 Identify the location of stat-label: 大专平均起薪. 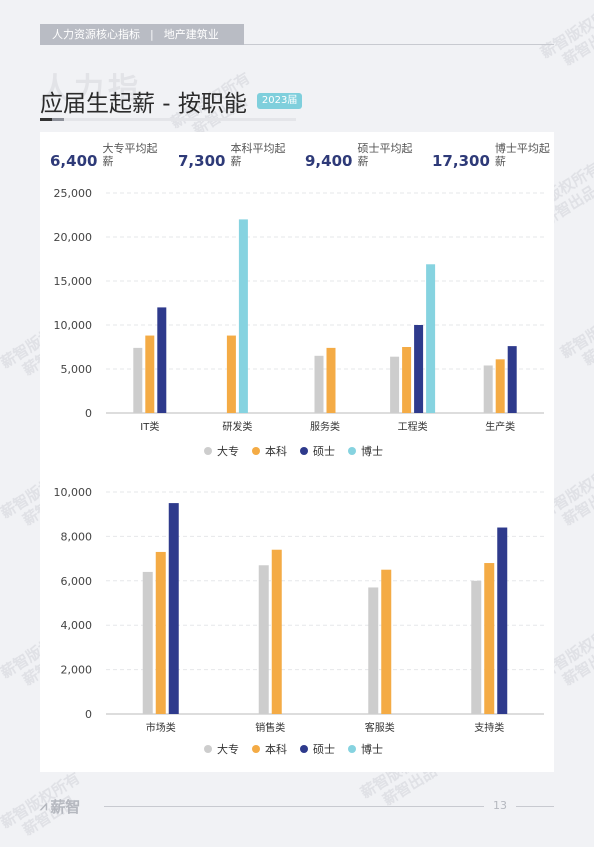
(130, 155).